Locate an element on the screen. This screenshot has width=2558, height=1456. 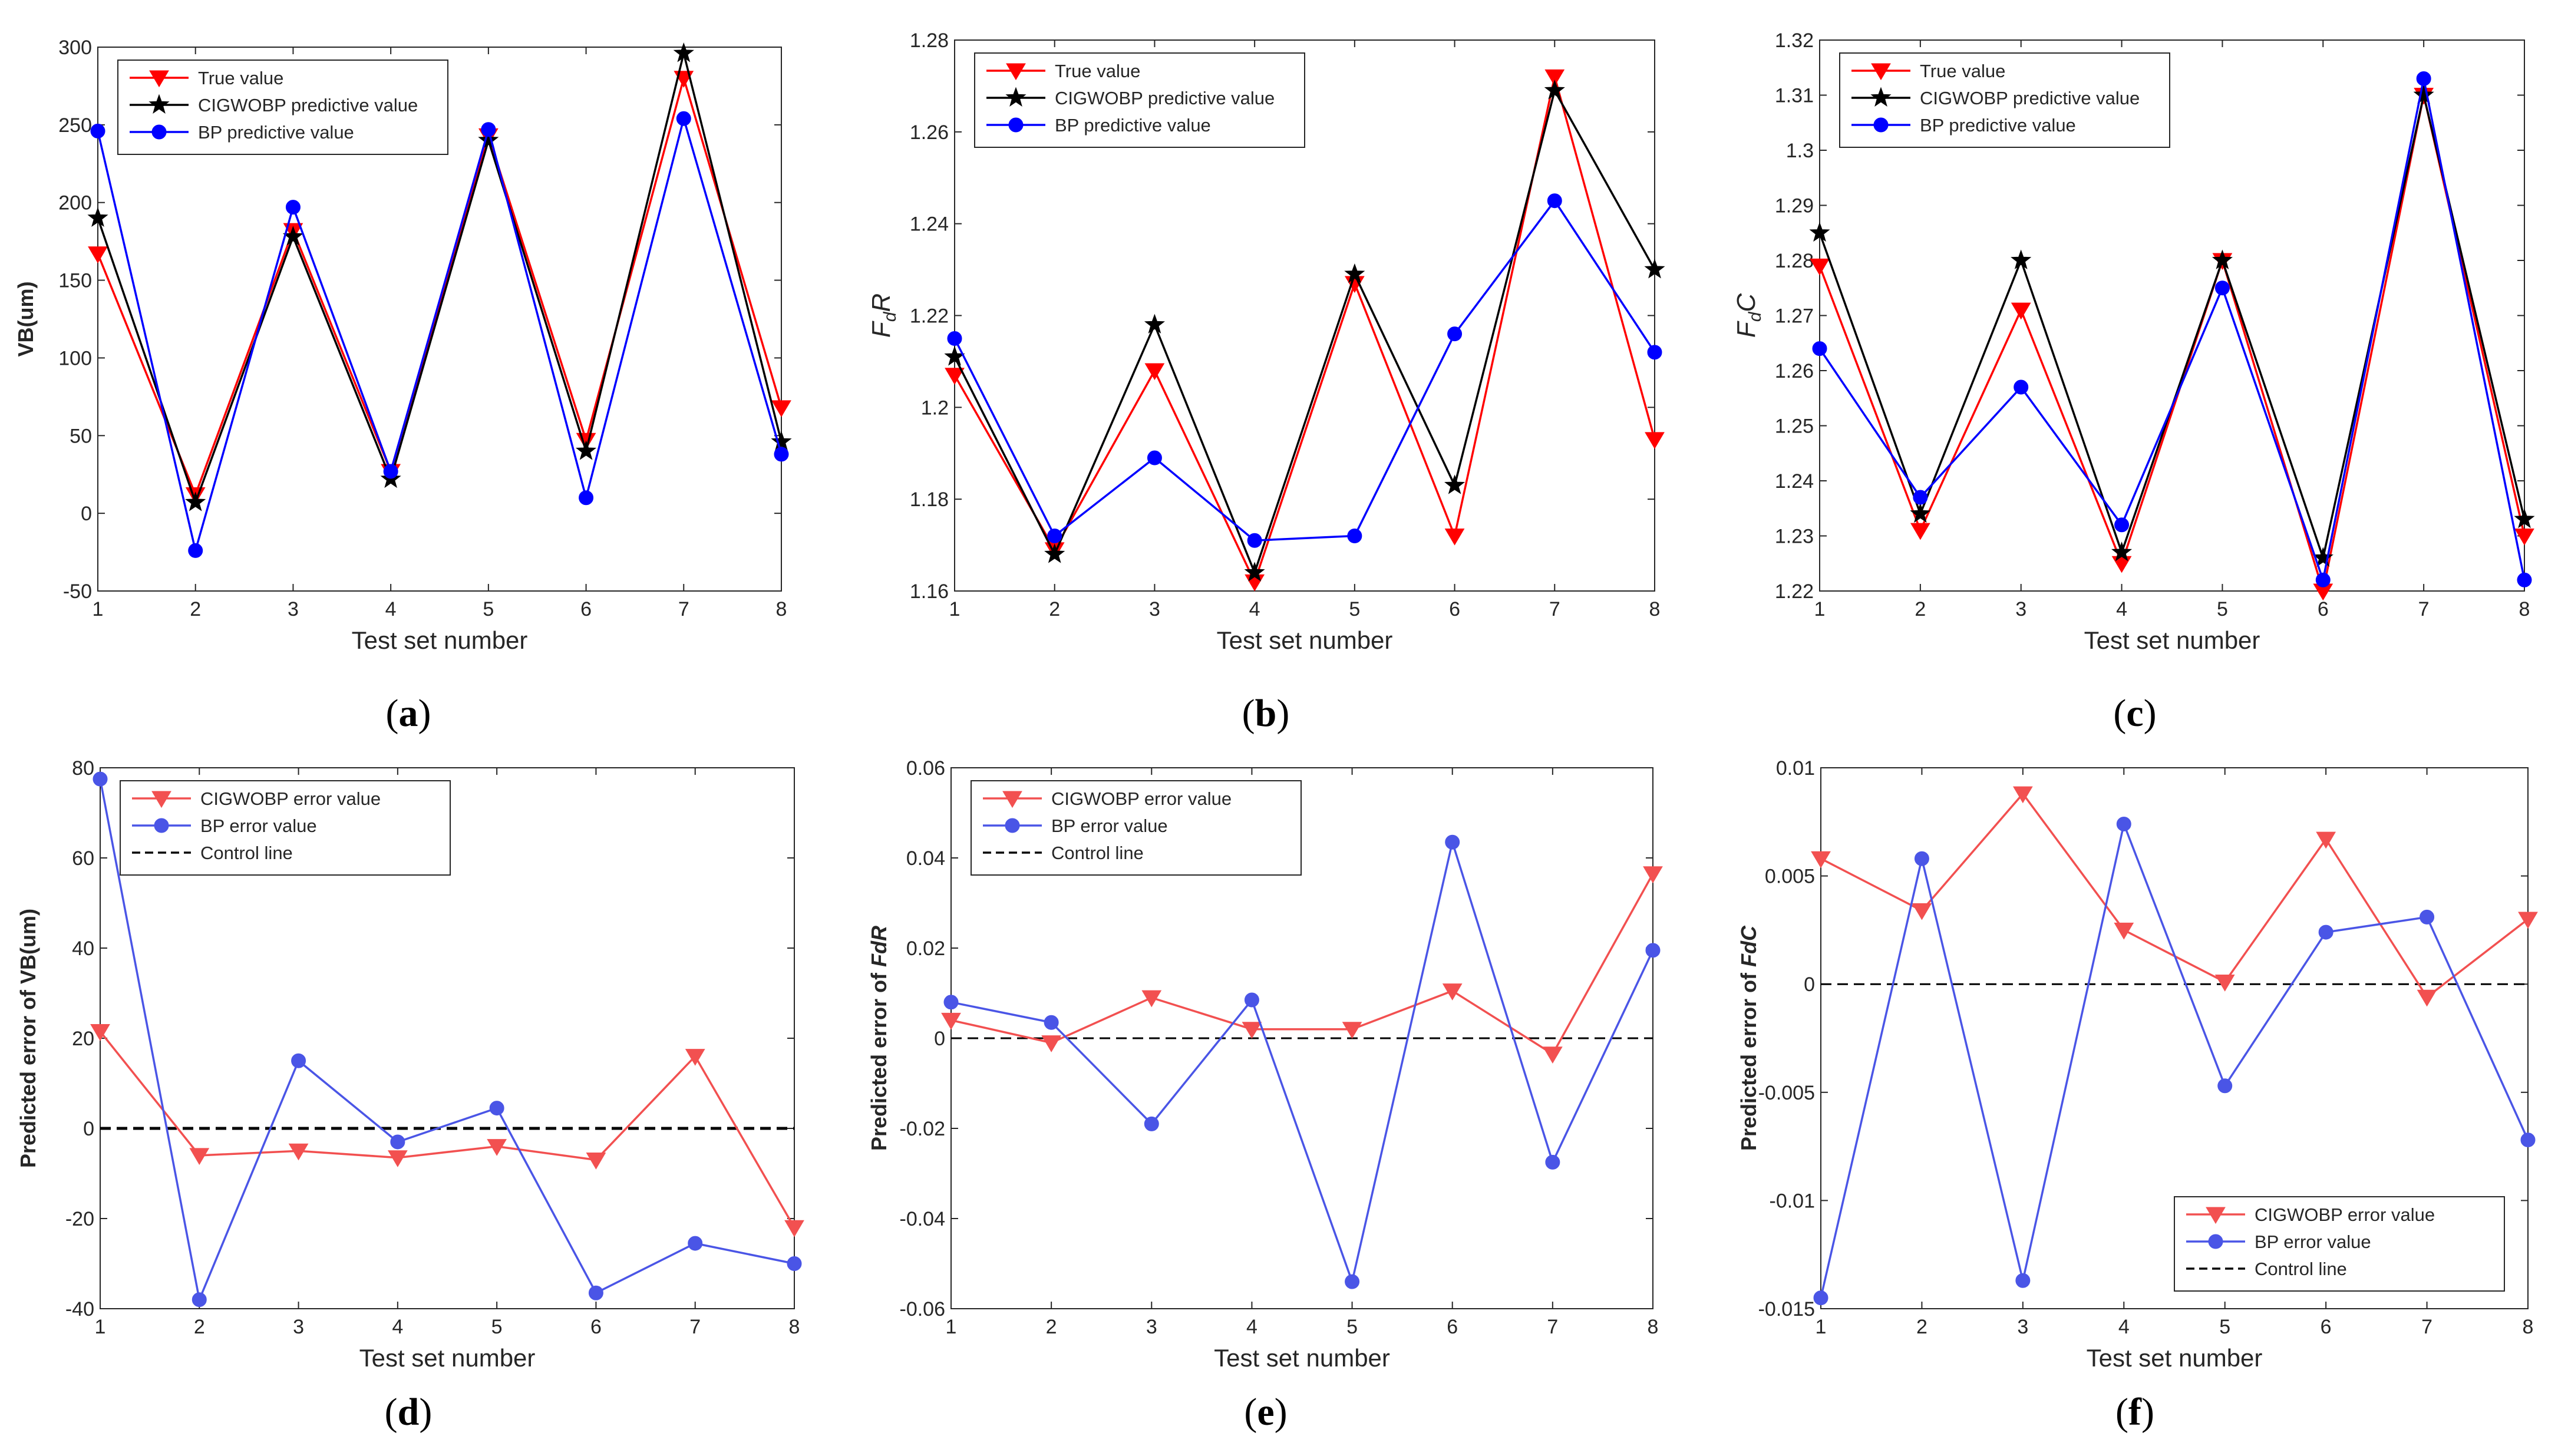
panel-caption-b: (b) is located at coordinates (1266, 713).